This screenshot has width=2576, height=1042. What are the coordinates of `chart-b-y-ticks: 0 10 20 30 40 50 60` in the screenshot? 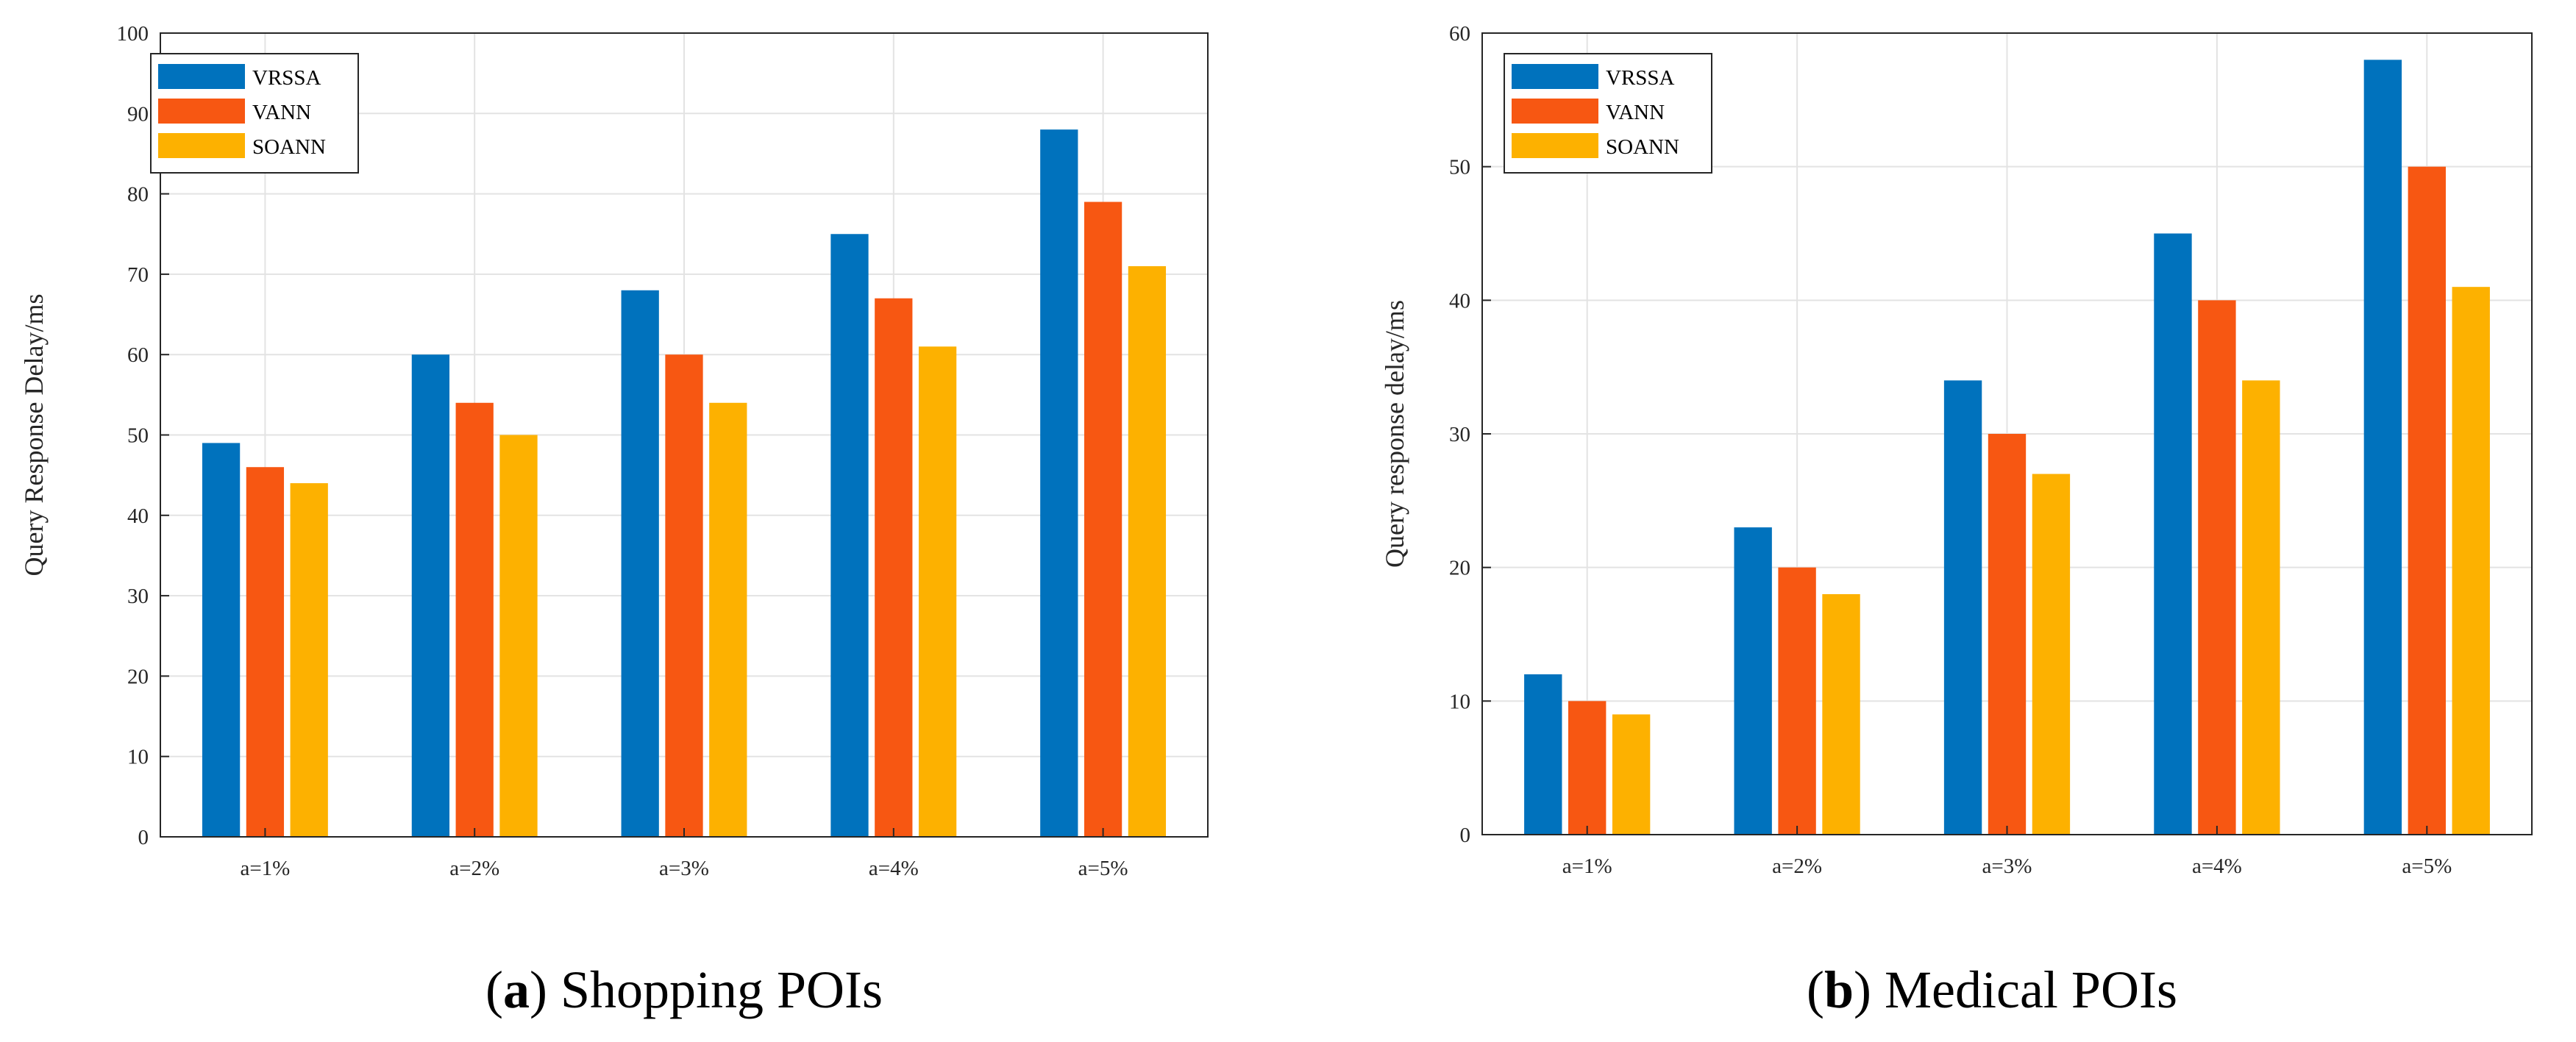 It's located at (1470, 435).